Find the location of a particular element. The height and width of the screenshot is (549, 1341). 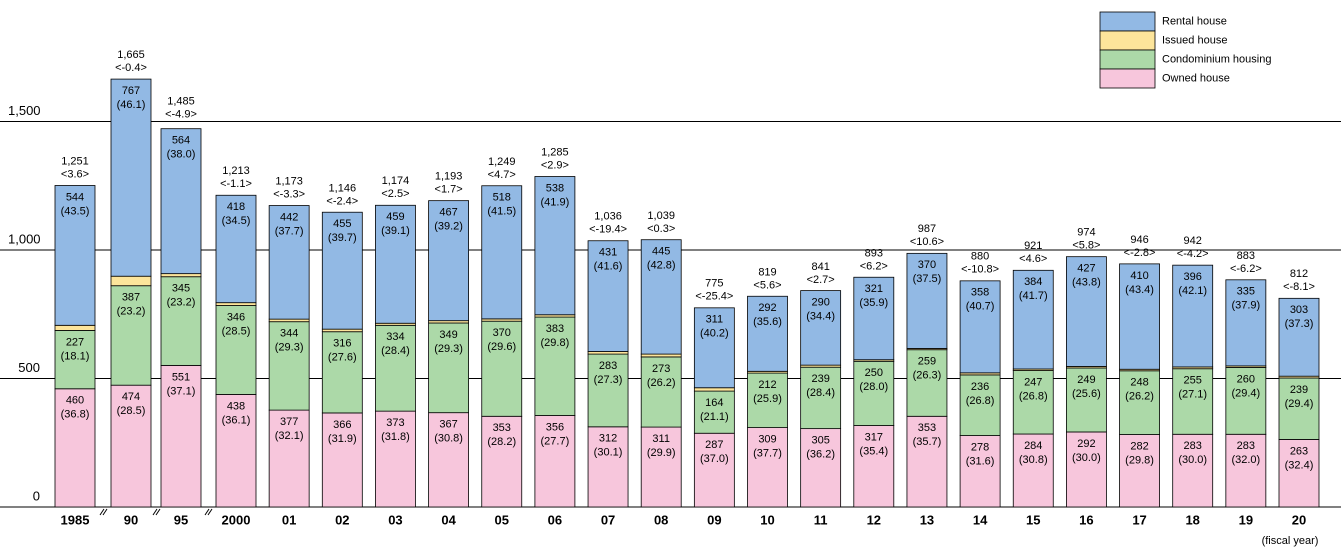

share-label: (39.7) is located at coordinates (342, 238).